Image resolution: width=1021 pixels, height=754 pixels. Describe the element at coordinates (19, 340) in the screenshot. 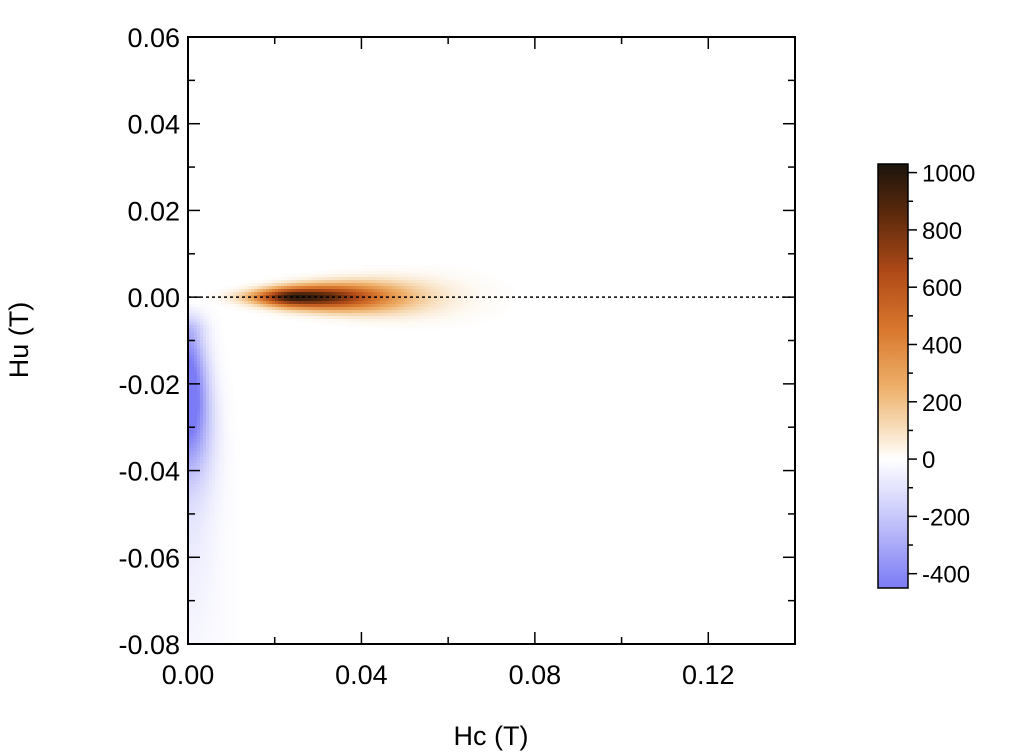

I see `y-axis-title: Hu (T)` at that location.